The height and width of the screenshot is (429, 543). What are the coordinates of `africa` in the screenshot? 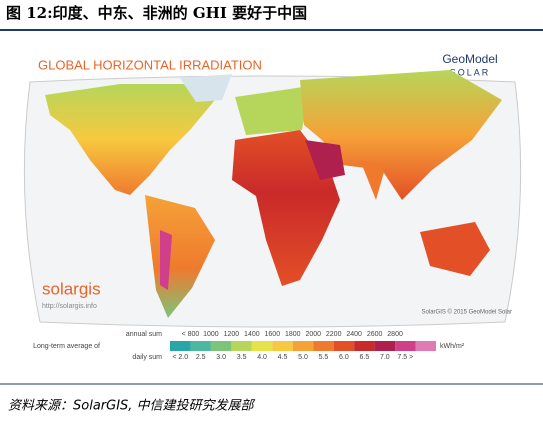 It's located at (286, 208).